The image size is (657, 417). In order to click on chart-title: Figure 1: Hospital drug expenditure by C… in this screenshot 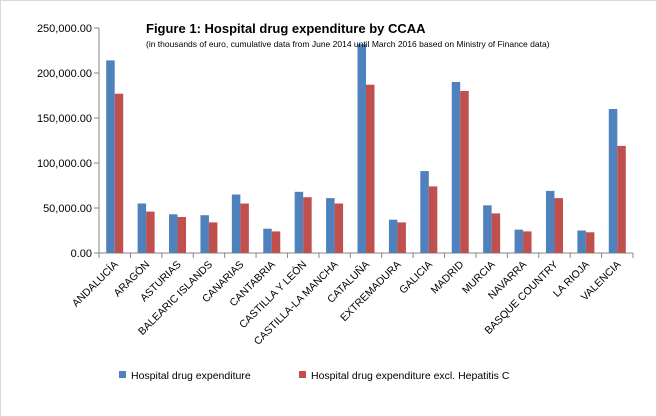, I will do `click(286, 28)`.